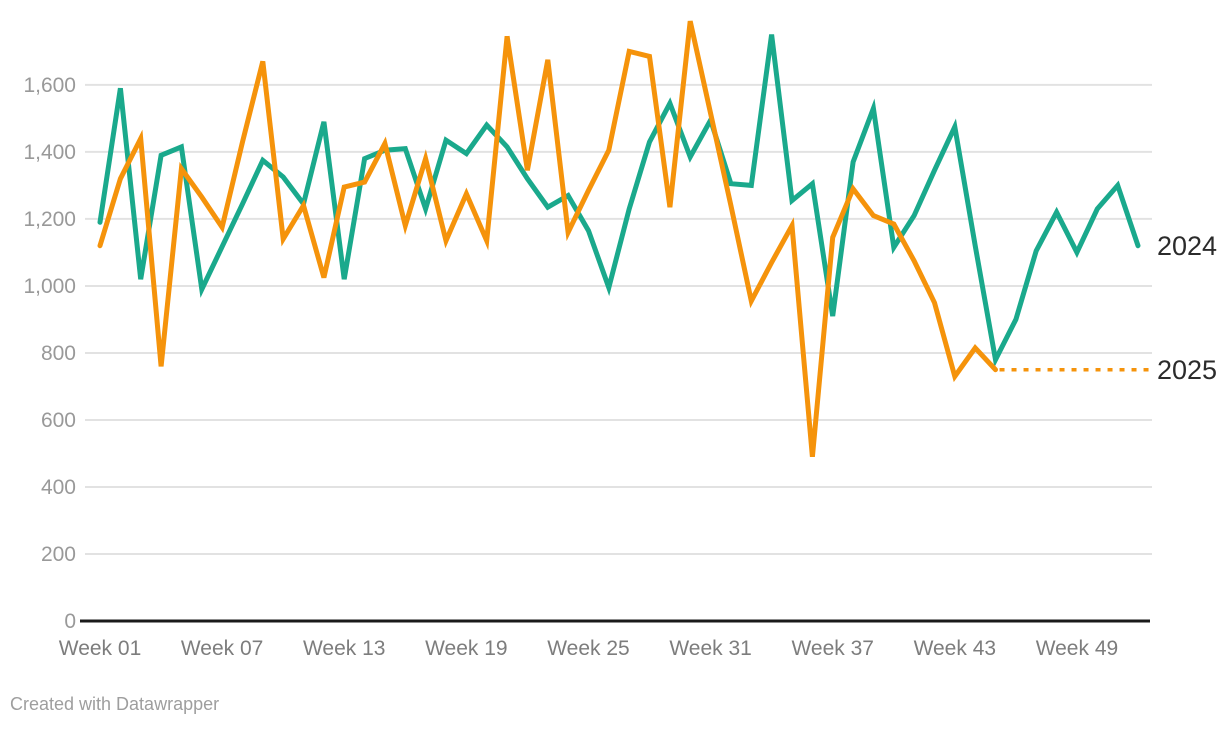 This screenshot has height=738, width=1220. I want to click on x-tick-label-week-13: Week 13, so click(344, 648).